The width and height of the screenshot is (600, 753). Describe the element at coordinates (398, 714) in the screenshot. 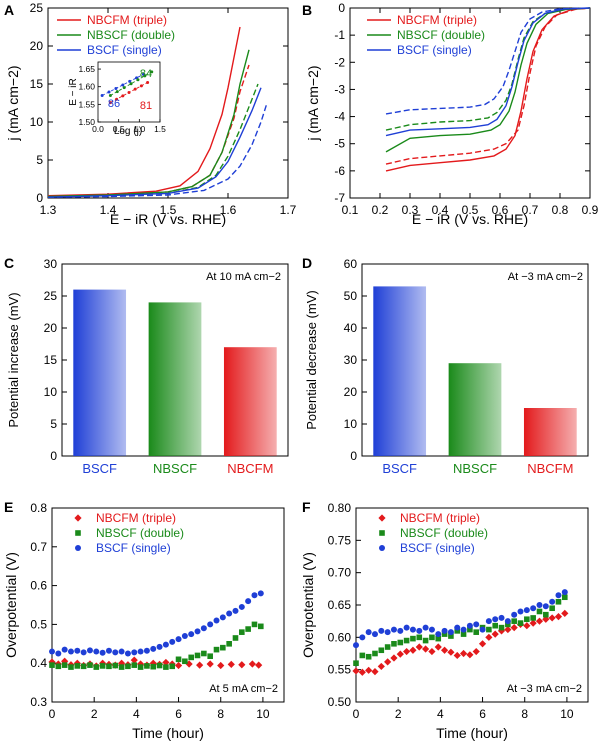

I see `panel-f-xtick-label: 2` at that location.